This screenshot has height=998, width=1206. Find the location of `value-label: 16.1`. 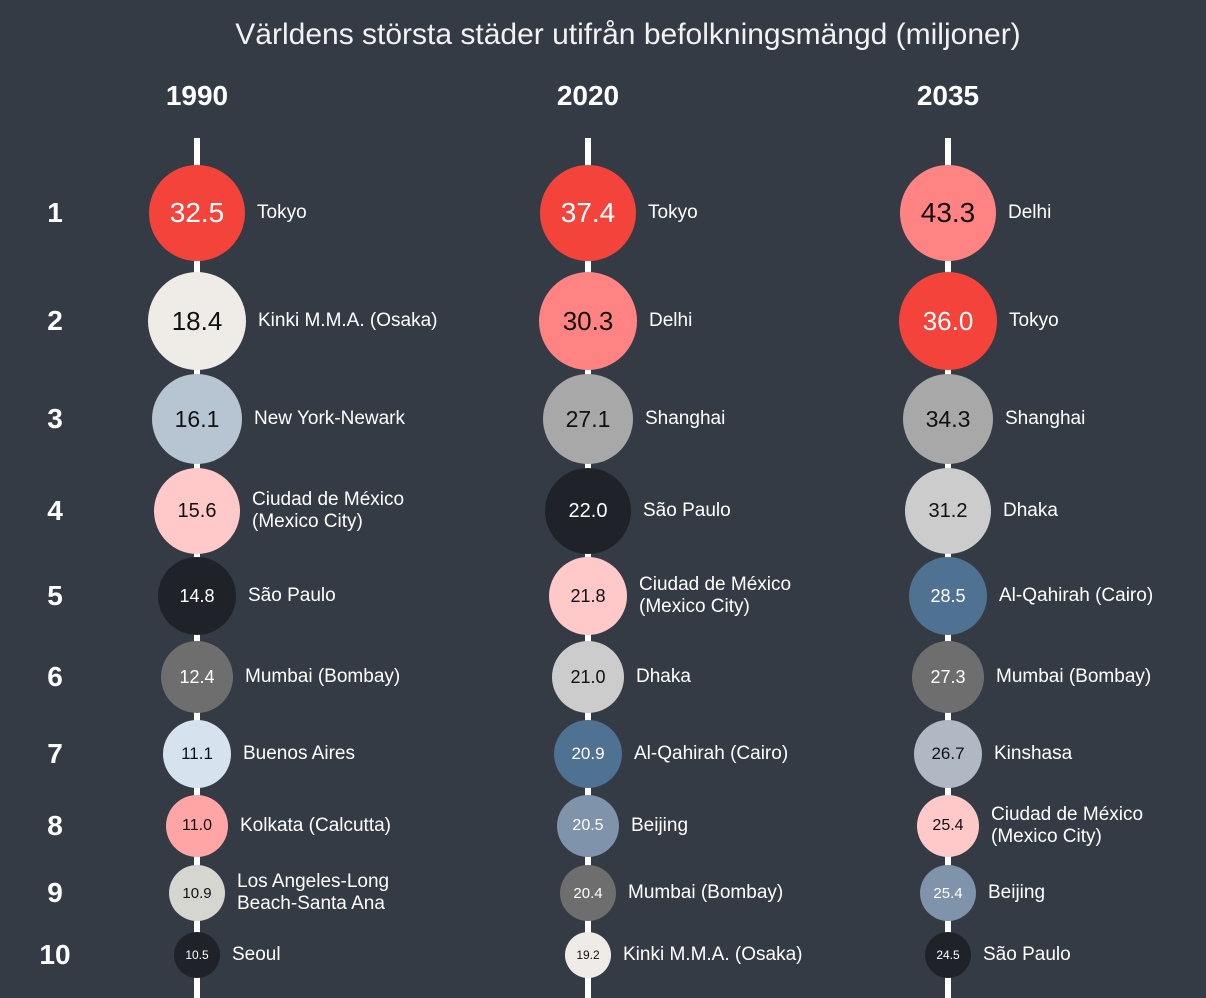

value-label: 16.1 is located at coordinates (197, 418).